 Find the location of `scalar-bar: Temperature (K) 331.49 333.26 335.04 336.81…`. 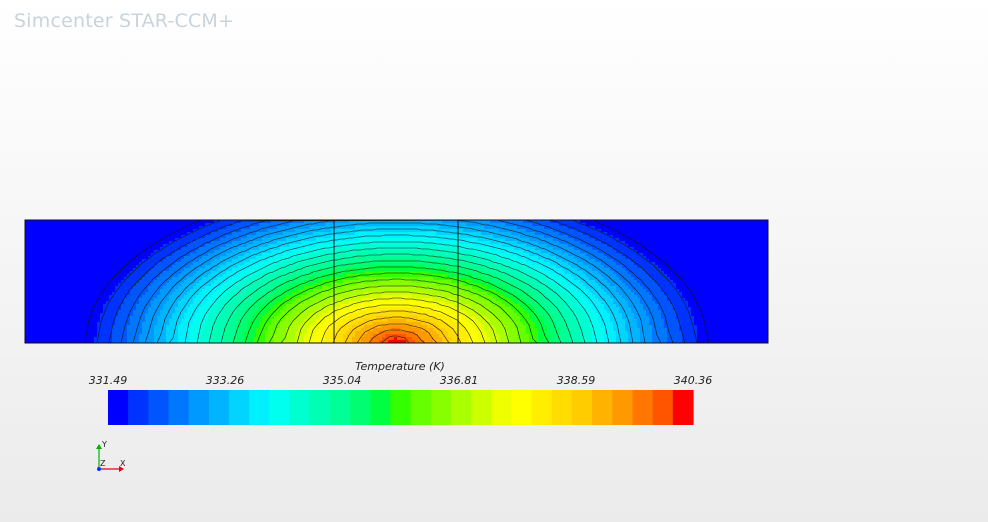

scalar-bar: Temperature (K) 331.49 333.26 335.04 336.81… is located at coordinates (401, 392).